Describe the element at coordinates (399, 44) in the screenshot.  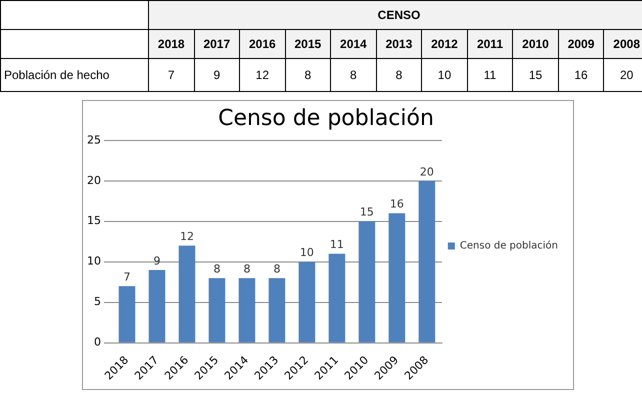
I see `x-tick-label: 2013` at that location.